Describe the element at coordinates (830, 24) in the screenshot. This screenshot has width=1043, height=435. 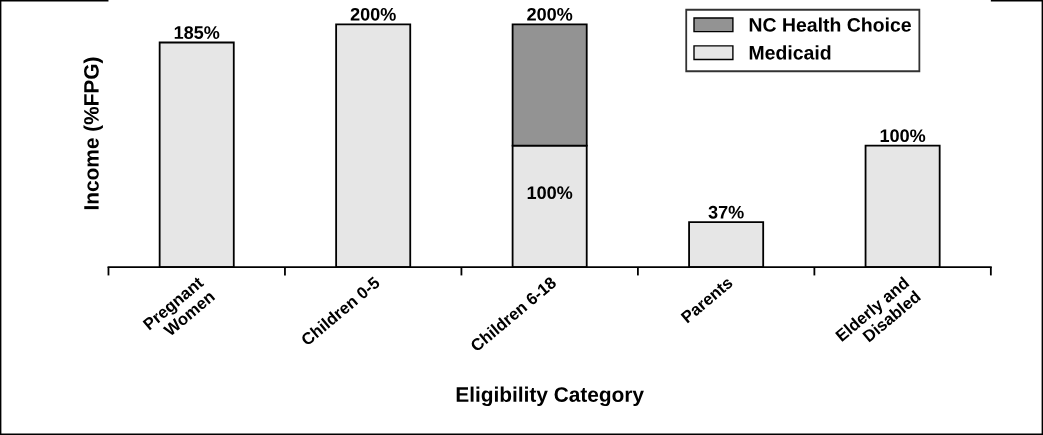
I see `legend-label: NC Health Choice` at that location.